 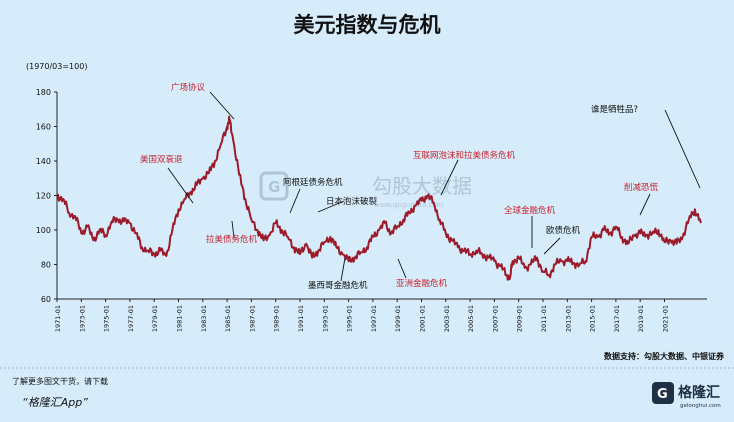 I want to click on brand-logo: G 格隆汇 gelonghui.com, so click(x=686, y=395).